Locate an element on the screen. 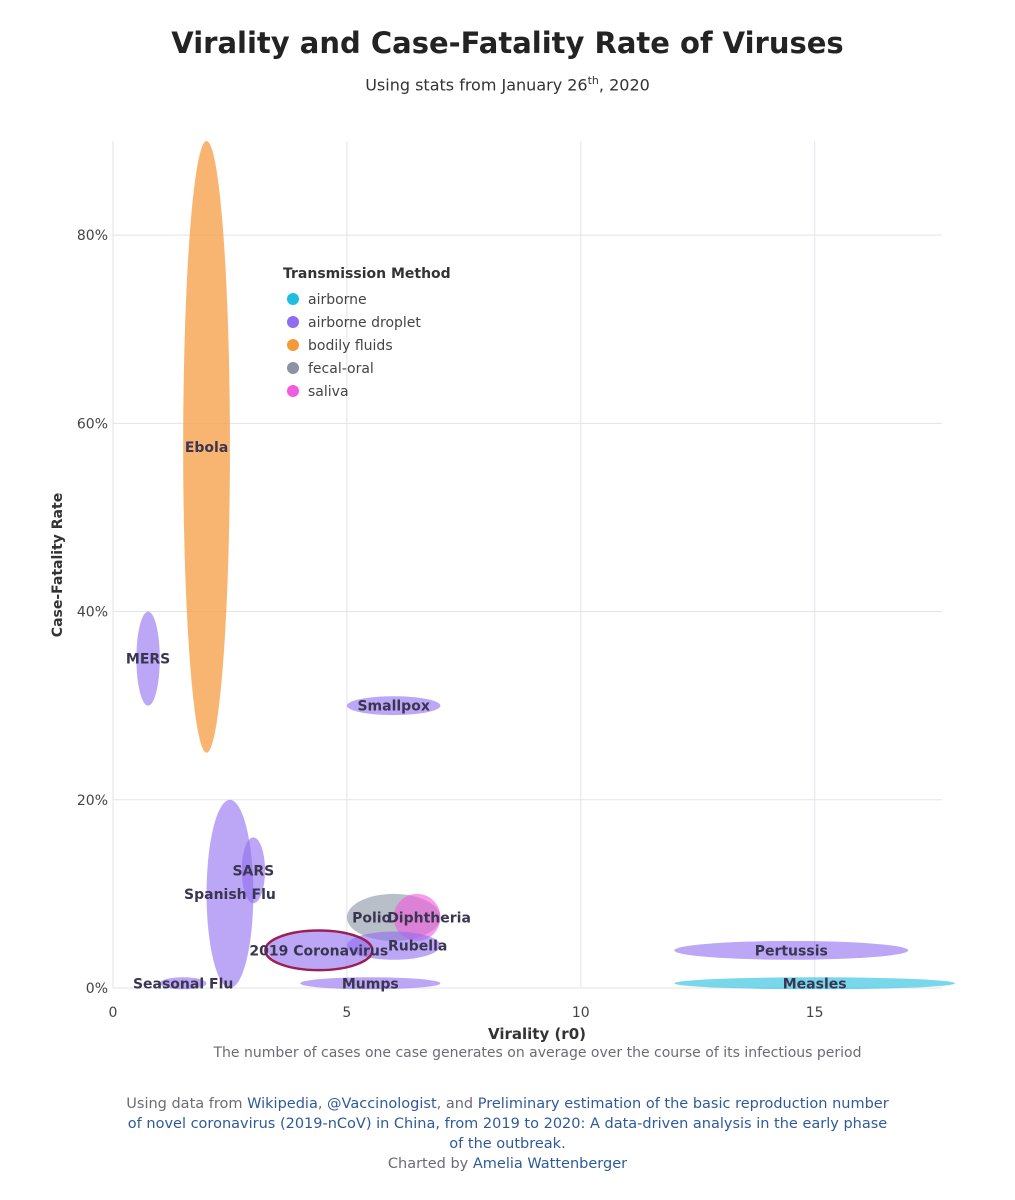 This screenshot has width=1015, height=1200. y-tick-label: 0% is located at coordinates (97, 989).